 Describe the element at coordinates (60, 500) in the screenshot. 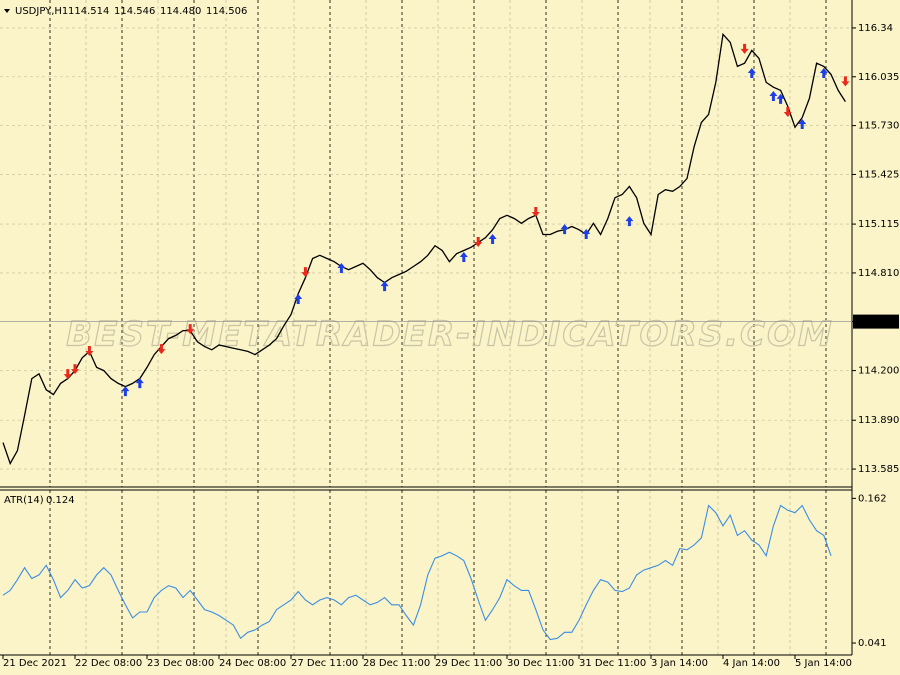

I see `indicator-value: 0.124` at that location.